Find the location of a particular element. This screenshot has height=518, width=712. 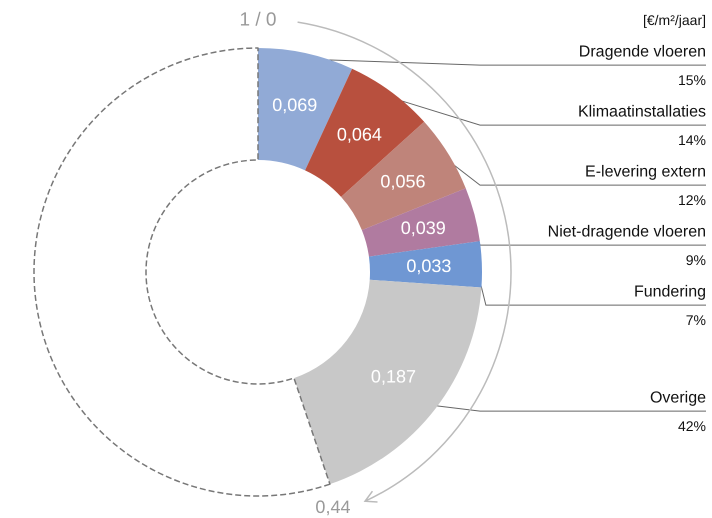

text: 1 / 0 is located at coordinates (258, 20).